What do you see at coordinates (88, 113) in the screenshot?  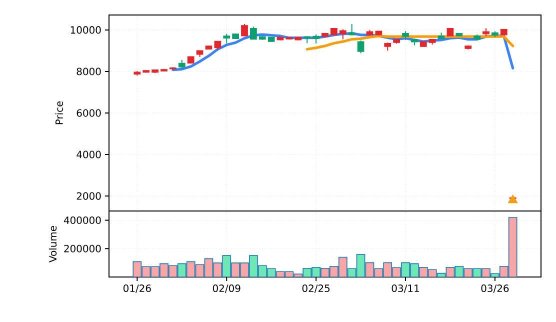 I see `y-tick-label: 6000` at bounding box center [88, 113].